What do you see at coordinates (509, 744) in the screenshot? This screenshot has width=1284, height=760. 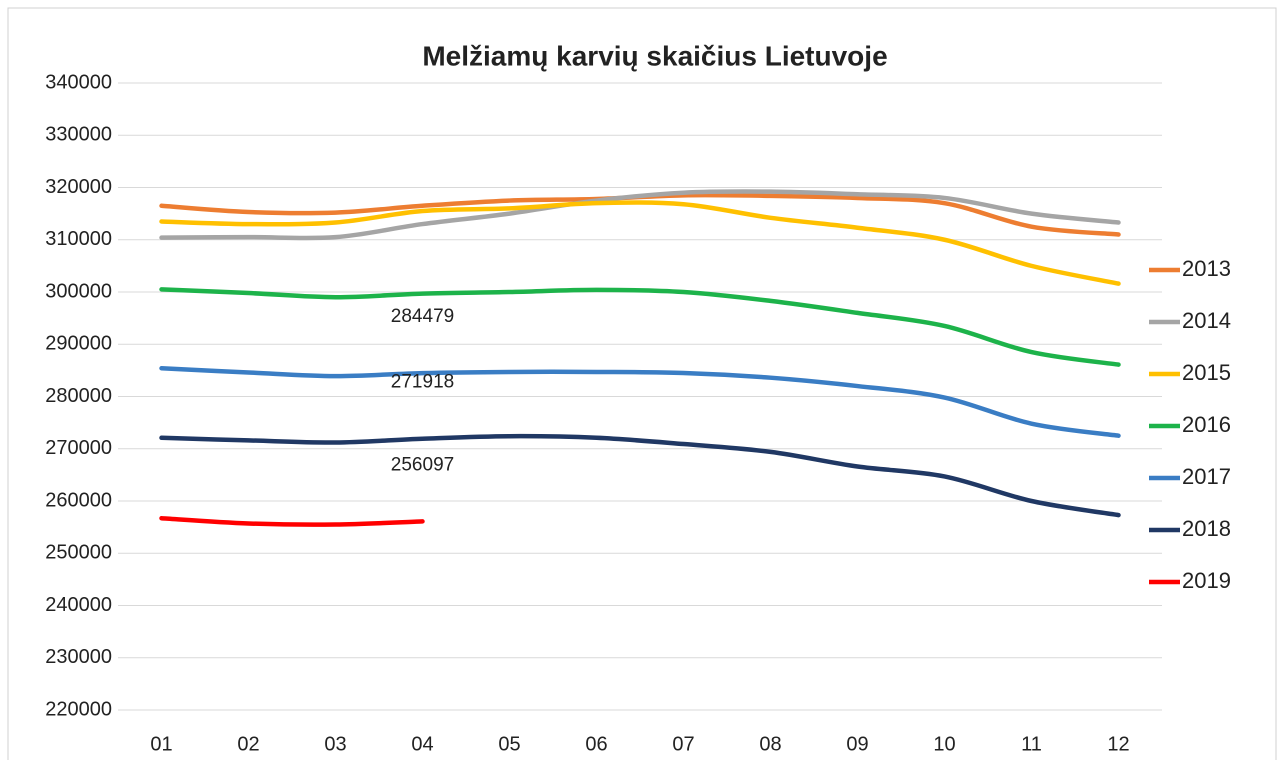 I see `x-tick-label: 05` at bounding box center [509, 744].